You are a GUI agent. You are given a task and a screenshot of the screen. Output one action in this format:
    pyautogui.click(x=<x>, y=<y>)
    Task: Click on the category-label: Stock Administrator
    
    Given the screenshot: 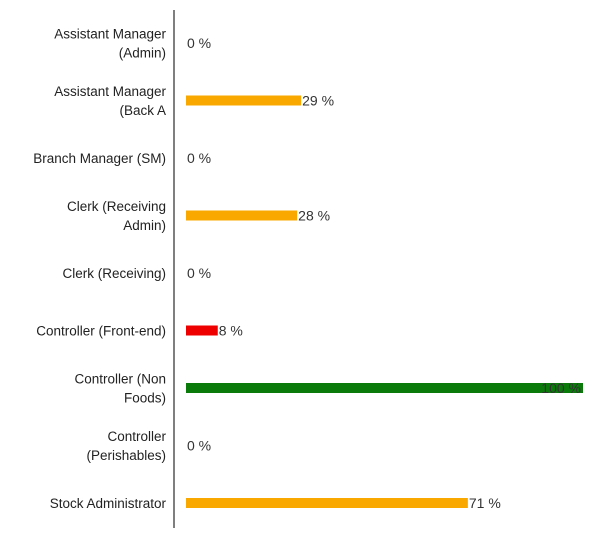 What is the action you would take?
    pyautogui.click(x=108, y=503)
    